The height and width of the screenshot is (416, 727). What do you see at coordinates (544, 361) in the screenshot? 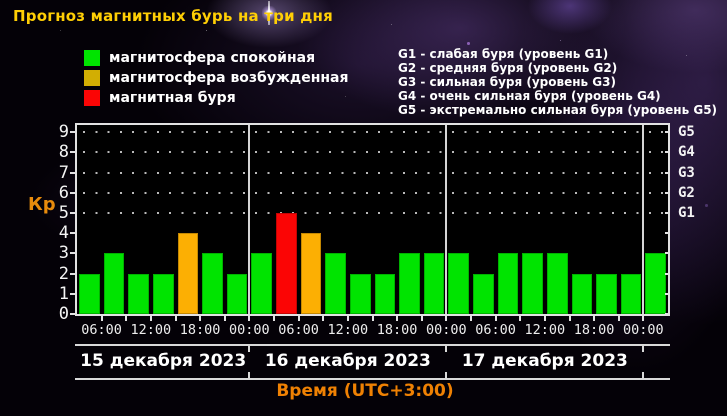
I see `date-label: 17 декабря 2023` at bounding box center [544, 361].